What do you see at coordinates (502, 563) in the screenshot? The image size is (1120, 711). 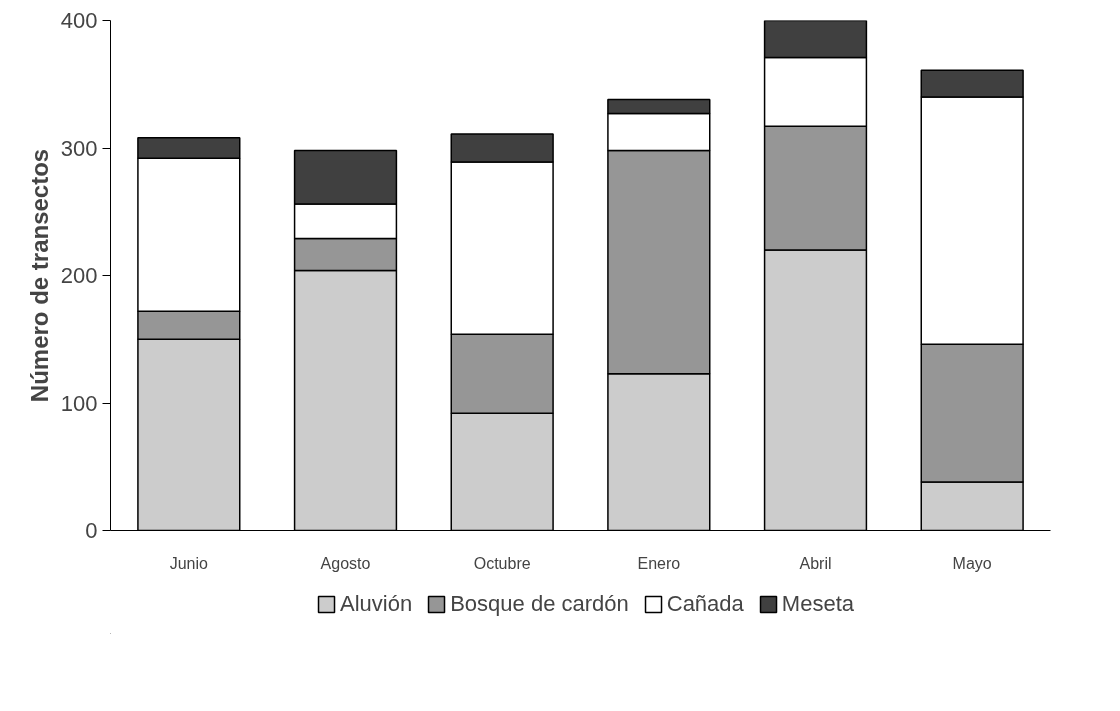 I see `x-tick-label: Octubre` at bounding box center [502, 563].